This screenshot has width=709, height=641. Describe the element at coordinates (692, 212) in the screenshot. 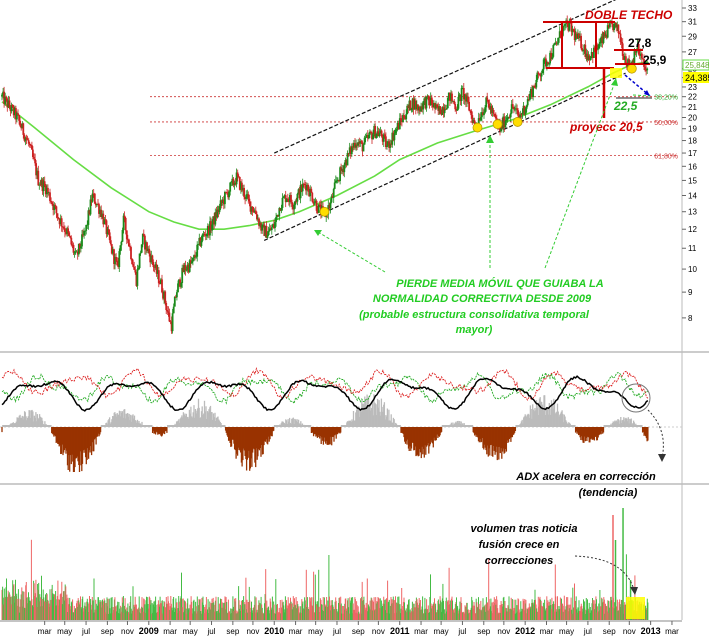

I see `y-tick-label-13: 13` at that location.